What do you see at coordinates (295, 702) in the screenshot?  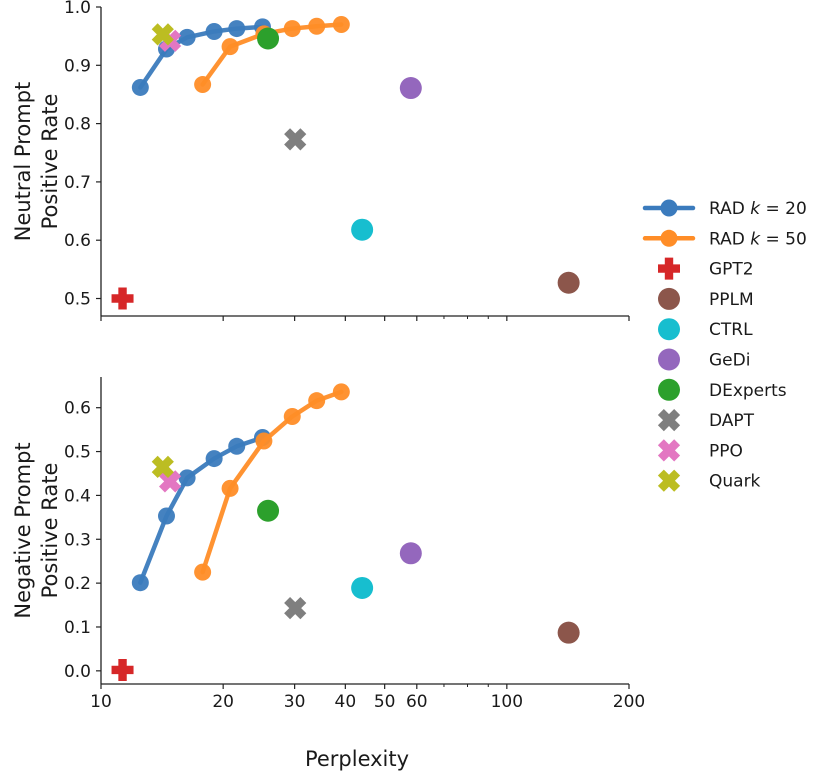 I see `negative-x-tick-label: 30` at bounding box center [295, 702].